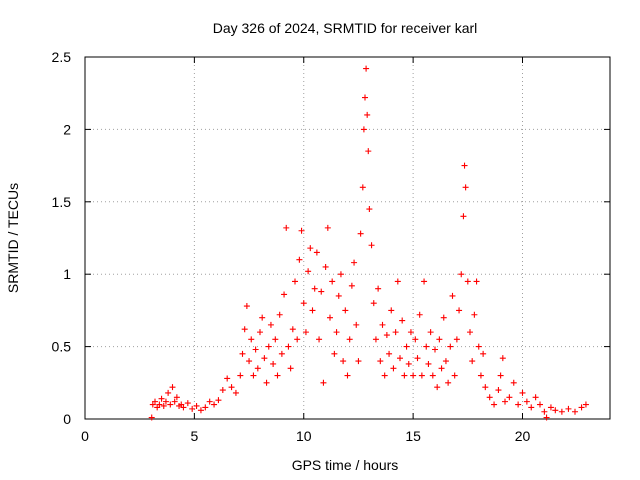 Image resolution: width=640 pixels, height=480 pixels. I want to click on x-tick-label: 10, so click(304, 436).